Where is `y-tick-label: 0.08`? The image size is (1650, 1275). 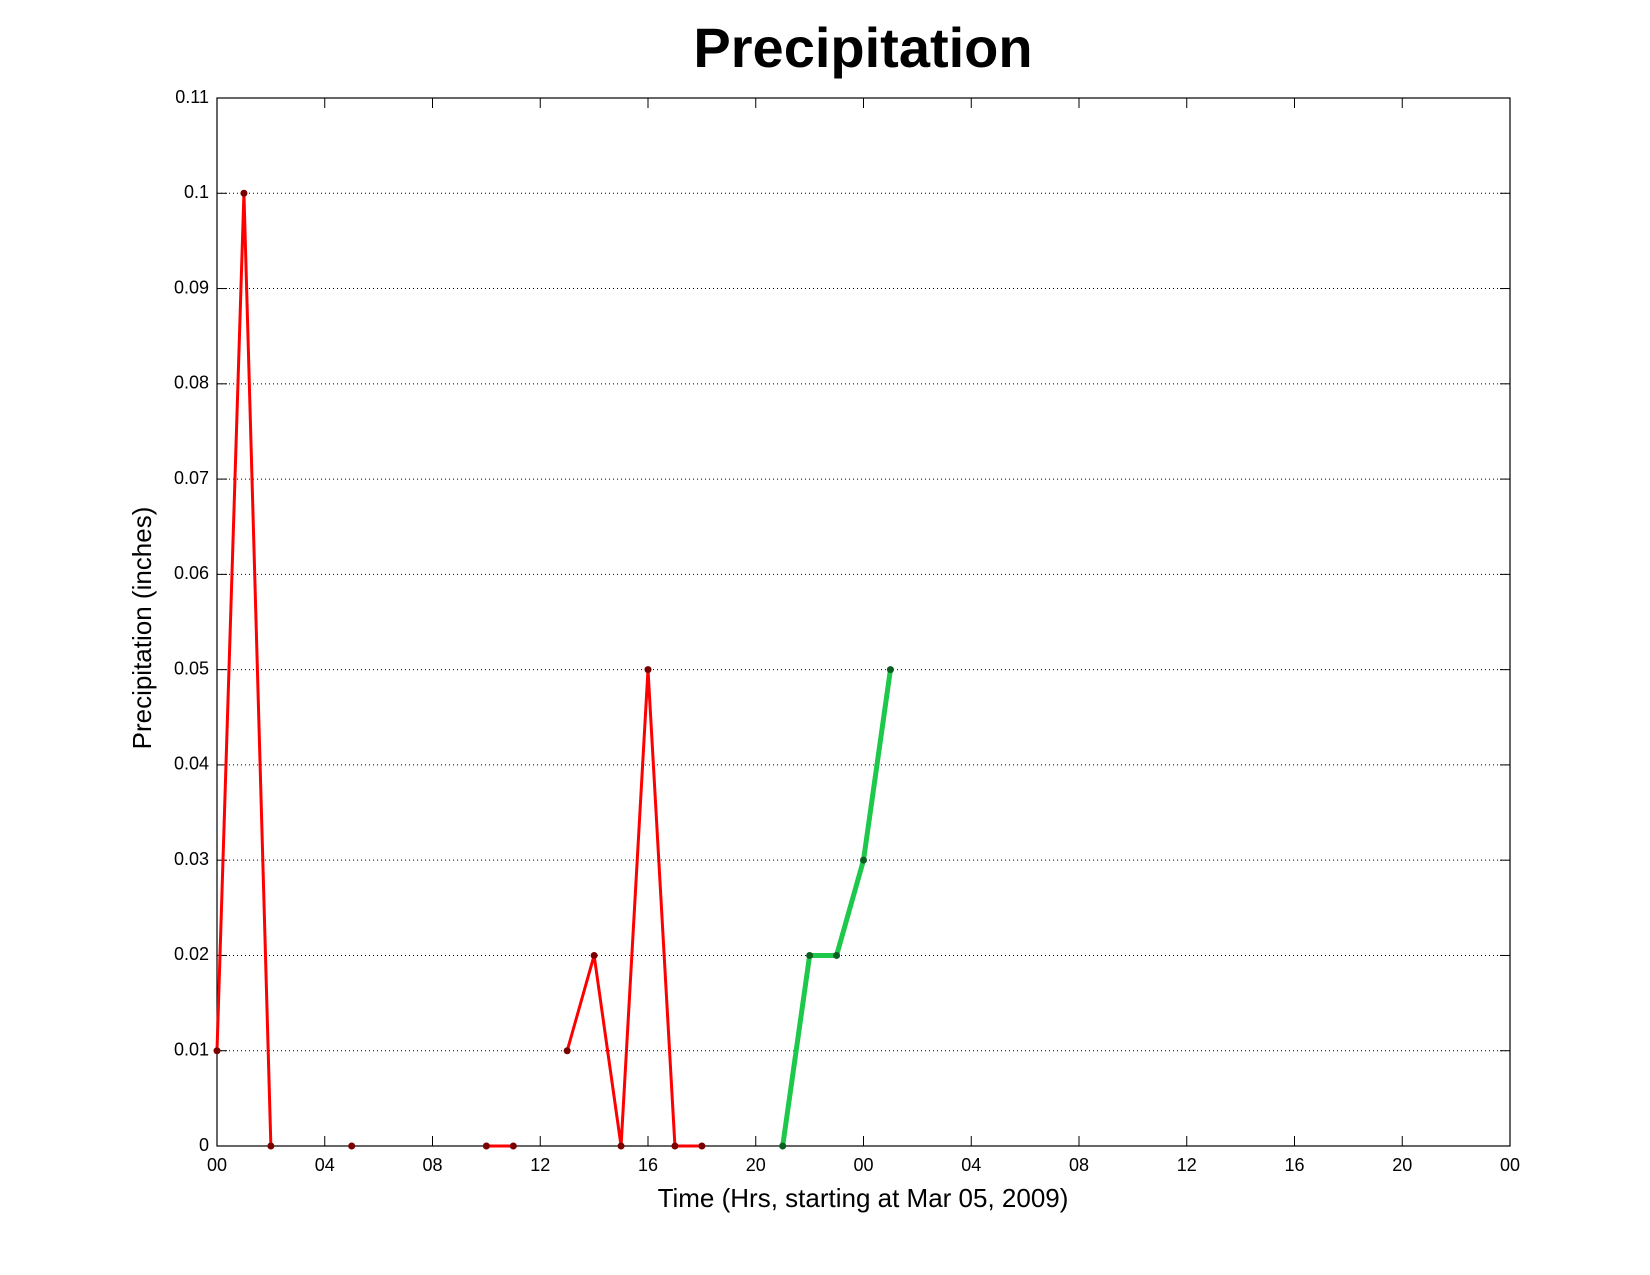
y-tick-label: 0.08 is located at coordinates (191, 383).